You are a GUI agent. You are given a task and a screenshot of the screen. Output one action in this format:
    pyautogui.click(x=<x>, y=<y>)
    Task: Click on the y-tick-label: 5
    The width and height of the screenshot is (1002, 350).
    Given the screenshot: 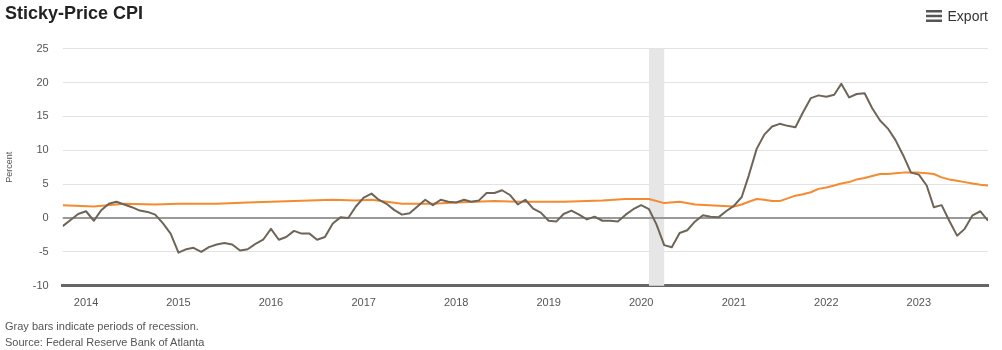 What is the action you would take?
    pyautogui.click(x=45, y=183)
    